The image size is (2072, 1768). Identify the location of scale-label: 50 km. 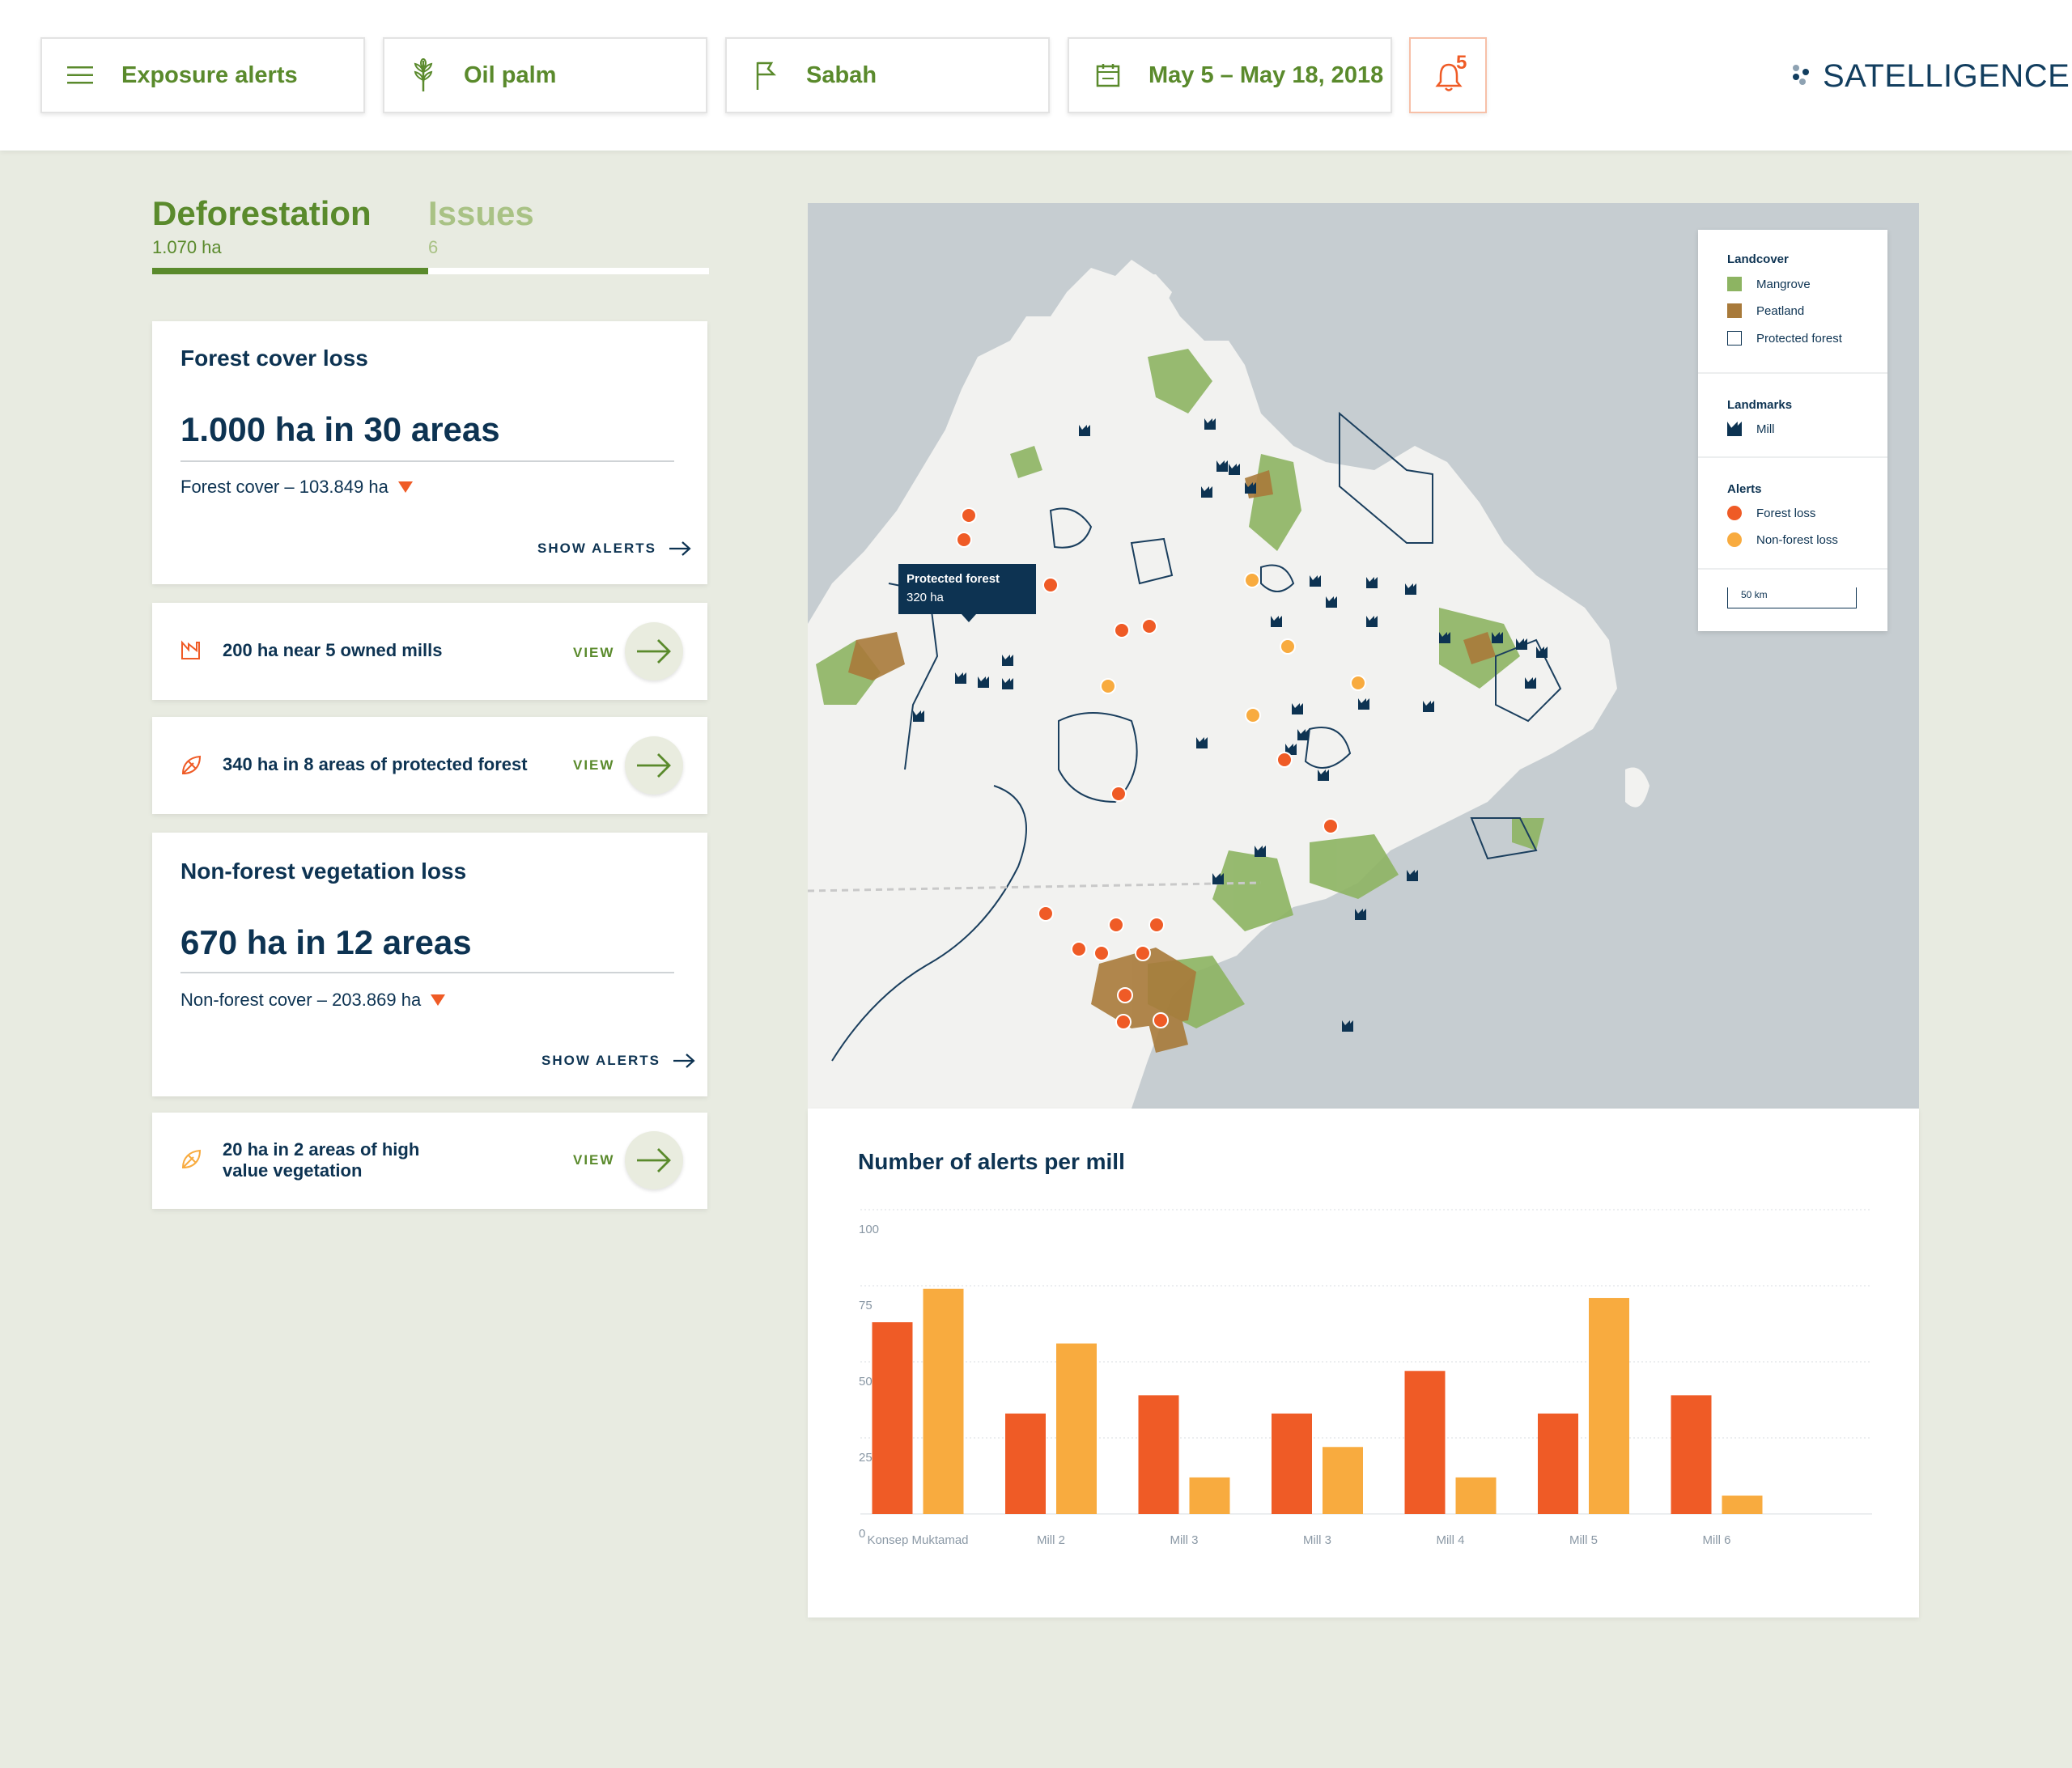
(1754, 594).